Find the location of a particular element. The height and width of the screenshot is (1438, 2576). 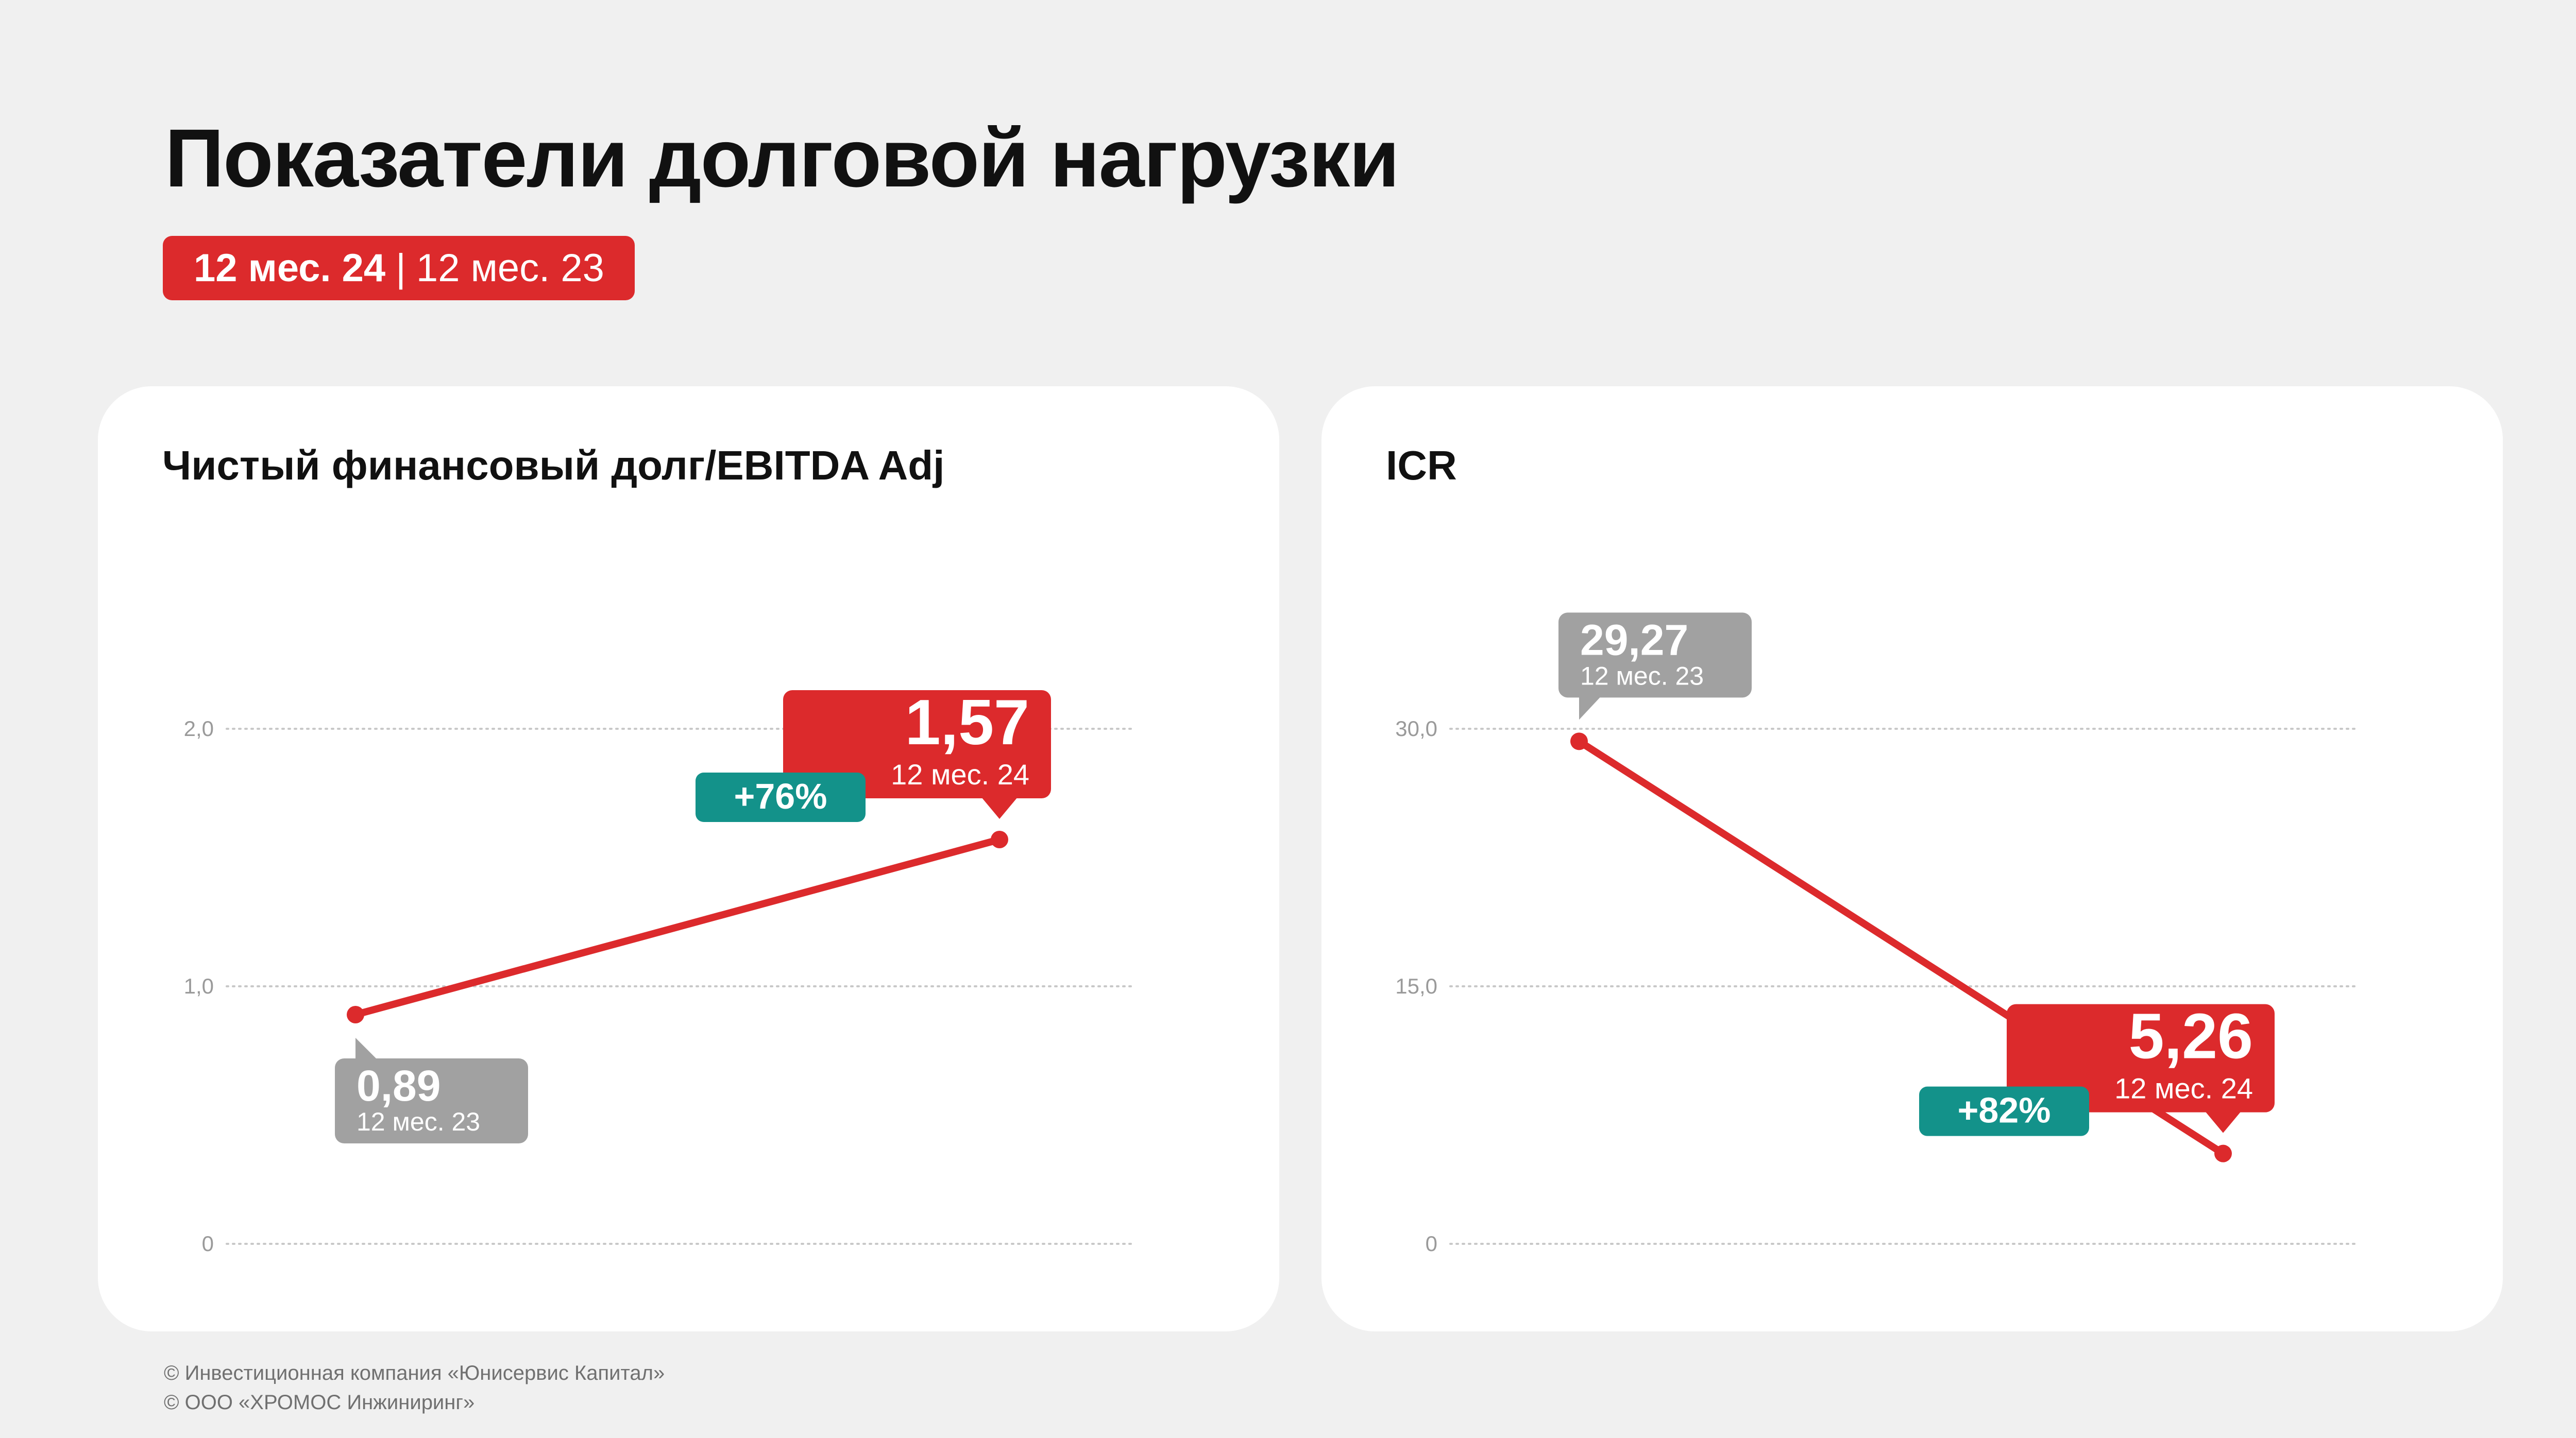

chart-title: ICR is located at coordinates (1422, 465).